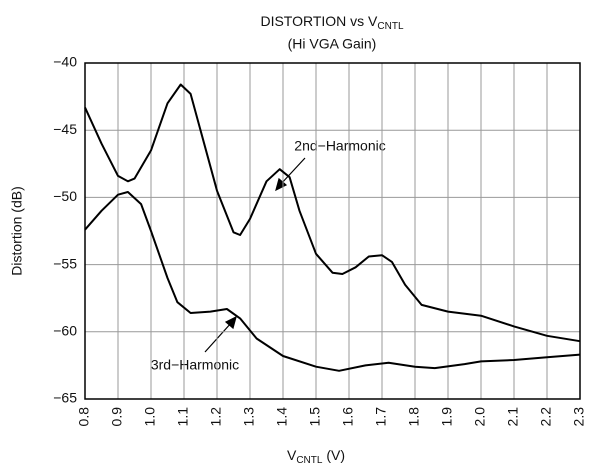 The width and height of the screenshot is (592, 469). I want to click on x-tick-label: 1.4, so click(282, 417).